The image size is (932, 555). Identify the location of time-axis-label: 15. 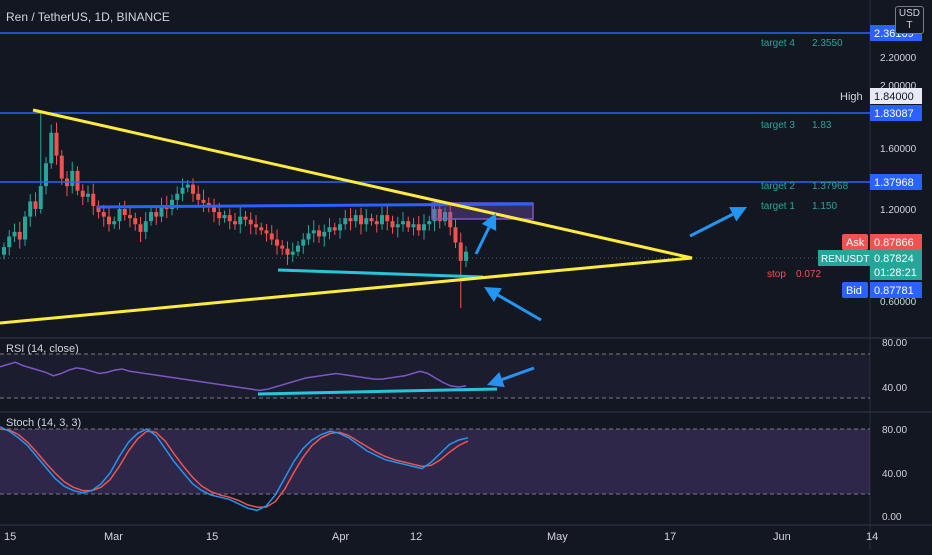
(212, 537).